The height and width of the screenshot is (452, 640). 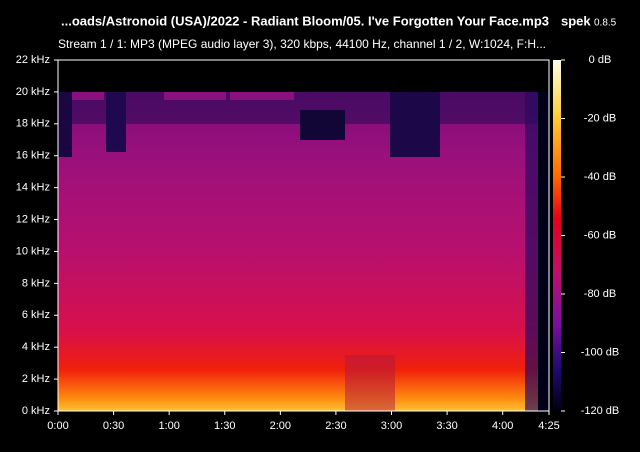 What do you see at coordinates (600, 60) in the screenshot?
I see `colorbar-tick-label: 0 dB` at bounding box center [600, 60].